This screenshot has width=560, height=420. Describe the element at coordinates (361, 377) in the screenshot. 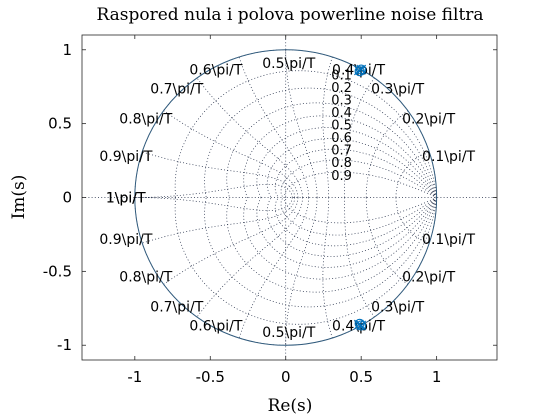

I see `x-tick-label: 0.5` at that location.